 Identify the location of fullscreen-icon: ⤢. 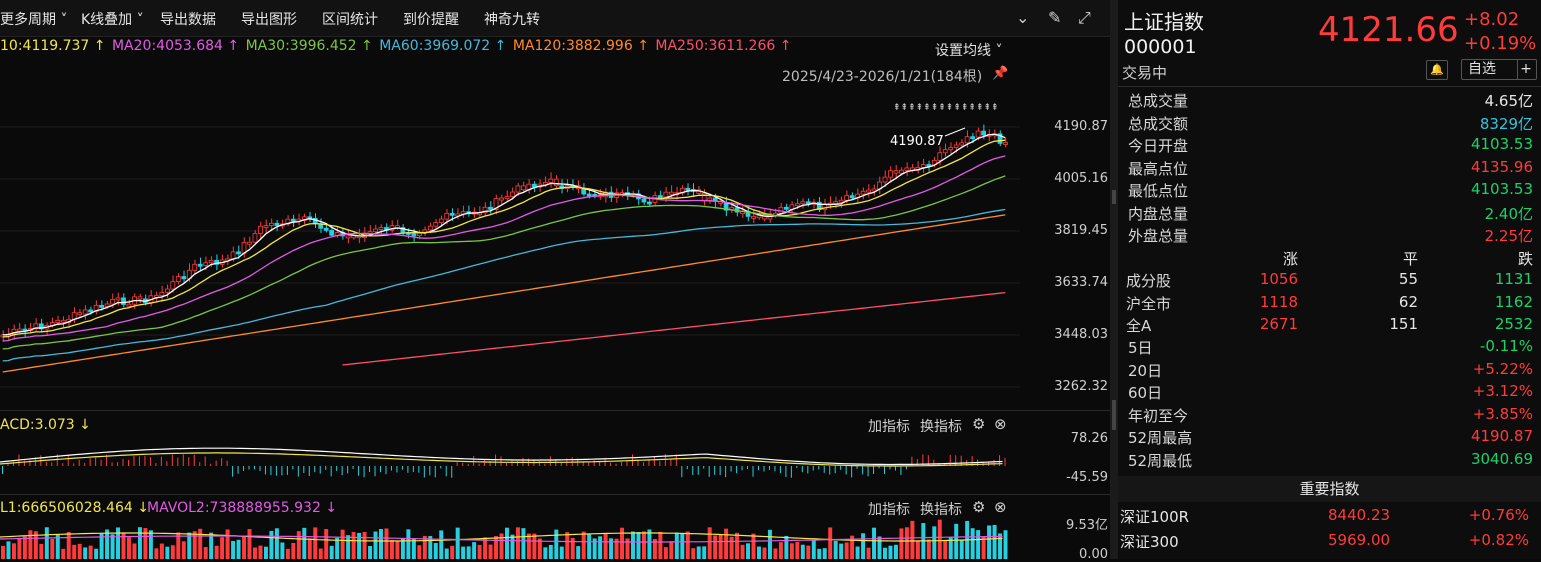
(1084, 17).